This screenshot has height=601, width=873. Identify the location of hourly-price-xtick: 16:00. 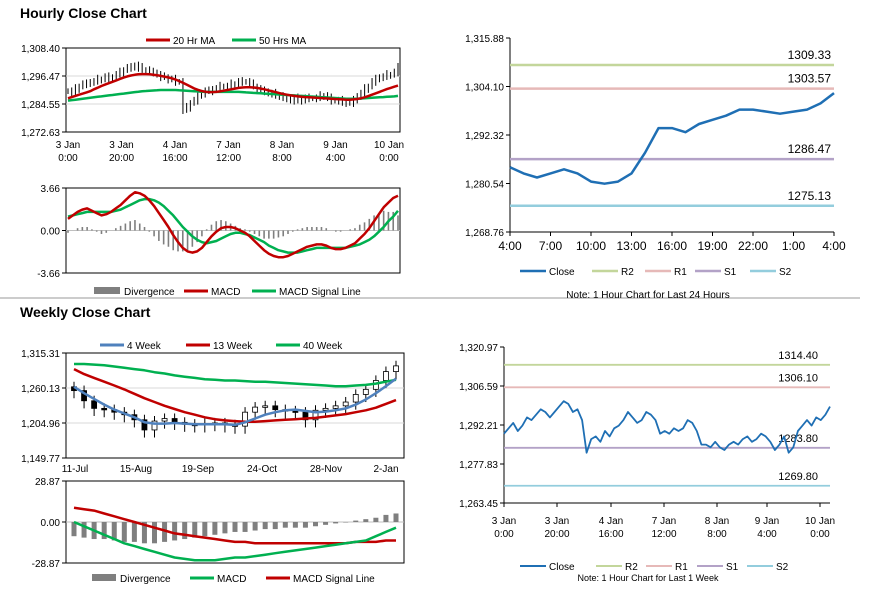
(174, 158).